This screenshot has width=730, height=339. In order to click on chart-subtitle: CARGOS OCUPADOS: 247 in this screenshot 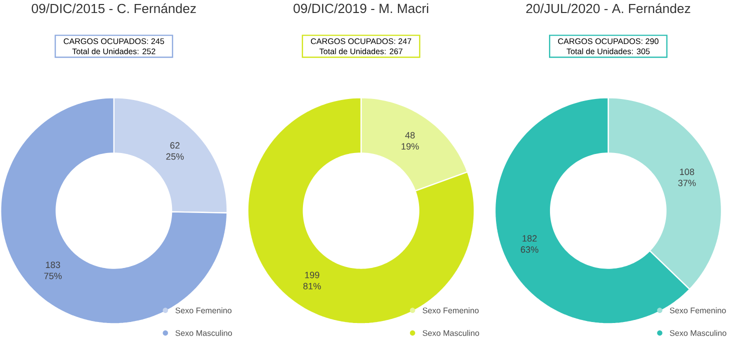, I will do `click(361, 41)`.